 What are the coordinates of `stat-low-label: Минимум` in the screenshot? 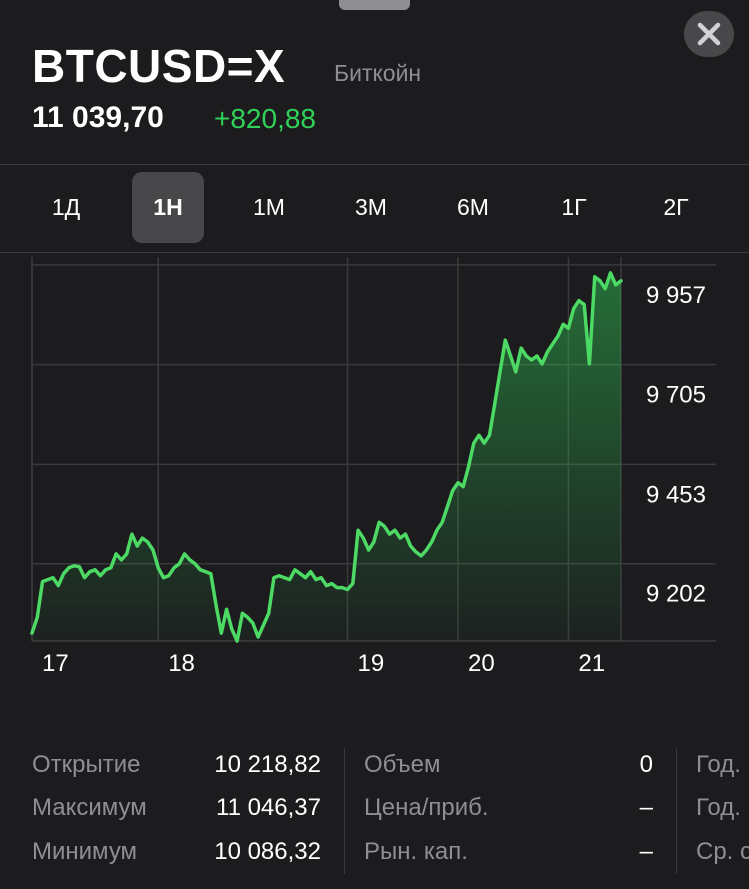 It's located at (85, 851).